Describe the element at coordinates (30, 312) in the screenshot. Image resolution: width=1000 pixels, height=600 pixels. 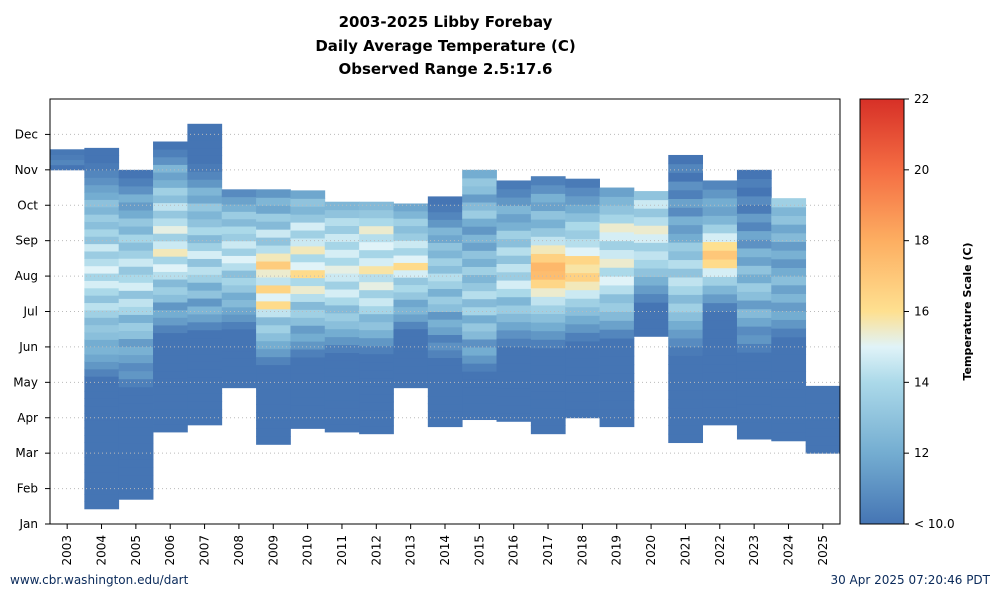
I see `y-tick-label: Jul` at that location.